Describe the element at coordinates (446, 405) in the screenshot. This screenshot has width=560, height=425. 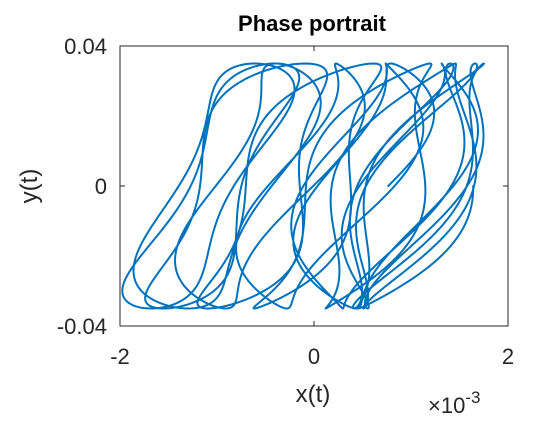
I see `x-axis-exponent-base: ×10` at that location.